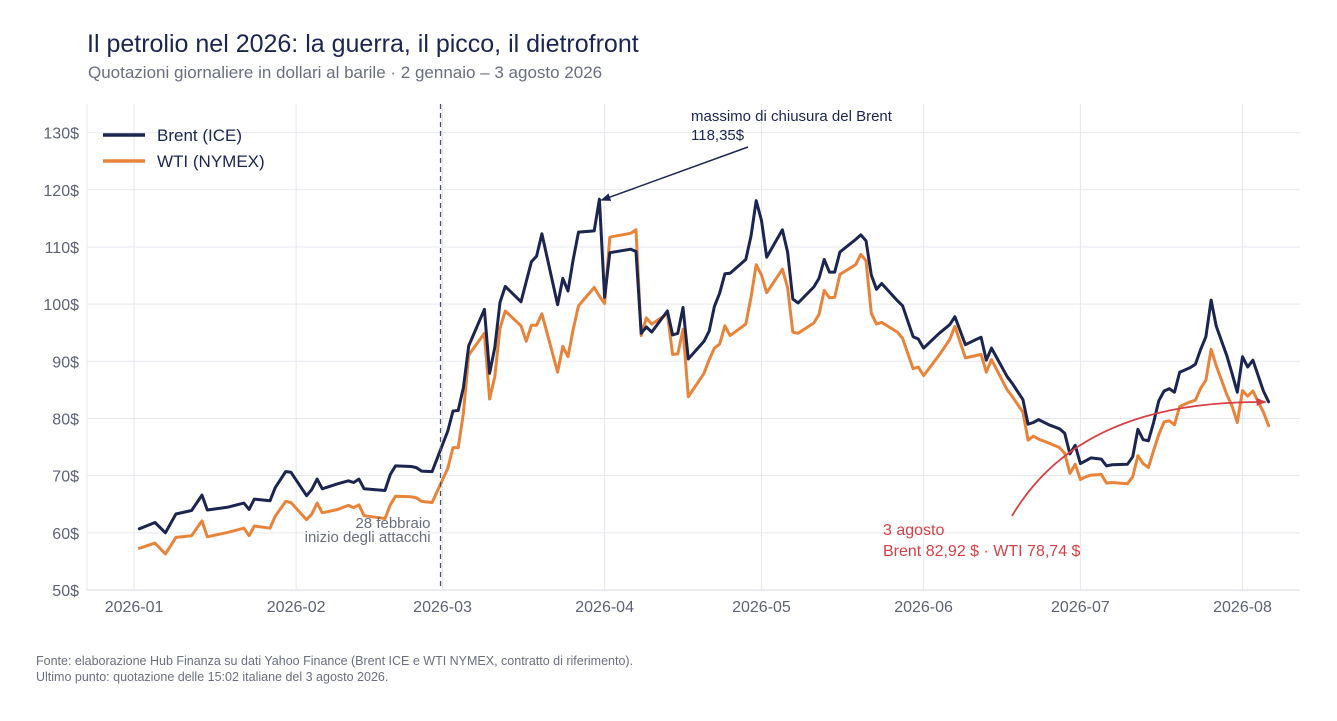 The image size is (1337, 721). I want to click on x-tick-label: 2026-08, so click(1242, 607).